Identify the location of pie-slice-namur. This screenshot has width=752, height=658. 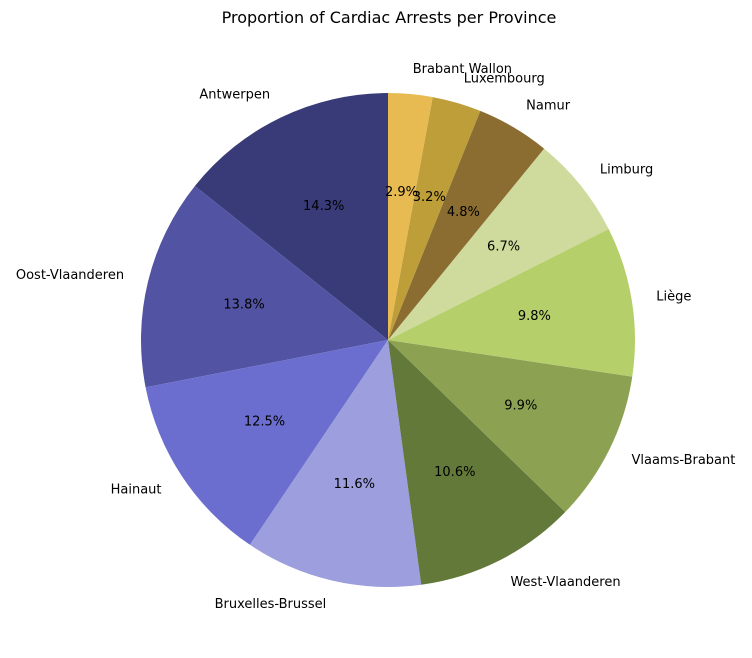
(466, 225).